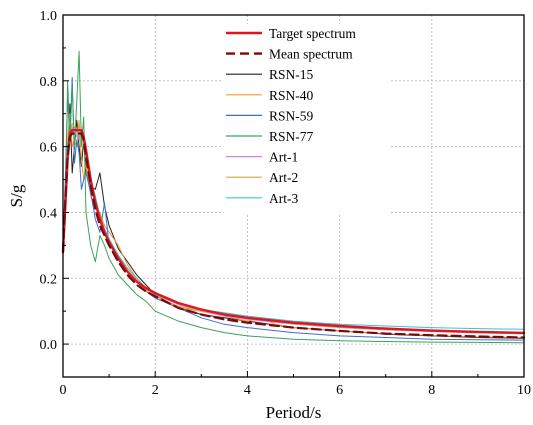 The height and width of the screenshot is (425, 533). I want to click on x-tick-label: 10, so click(524, 390).